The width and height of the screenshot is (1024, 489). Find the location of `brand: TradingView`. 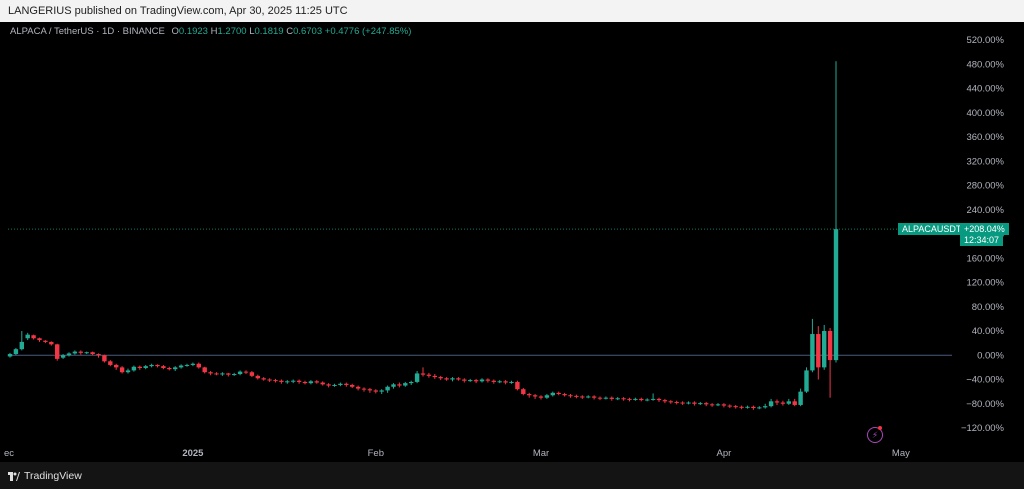

brand: TradingView is located at coordinates (45, 476).